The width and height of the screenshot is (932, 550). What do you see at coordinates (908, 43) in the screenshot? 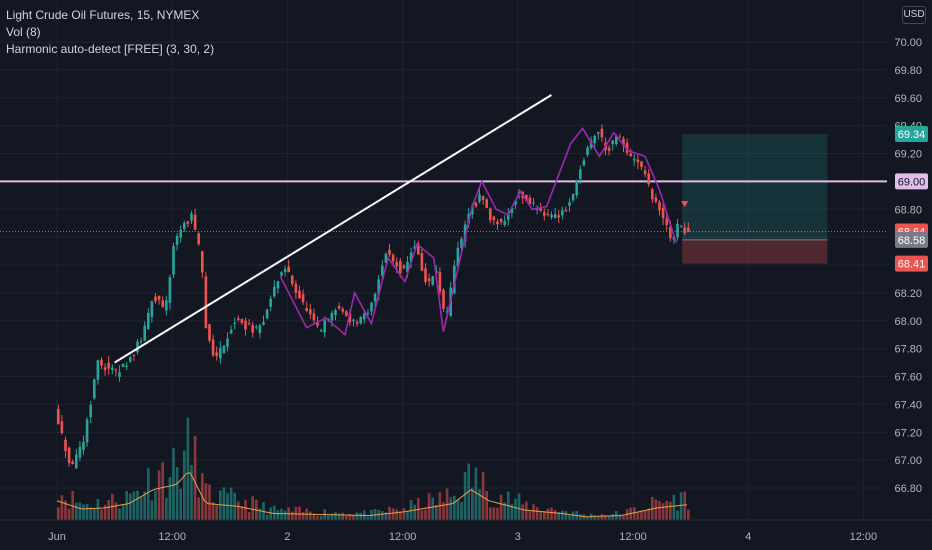
I see `price-tick-label: 70.00` at bounding box center [908, 43].